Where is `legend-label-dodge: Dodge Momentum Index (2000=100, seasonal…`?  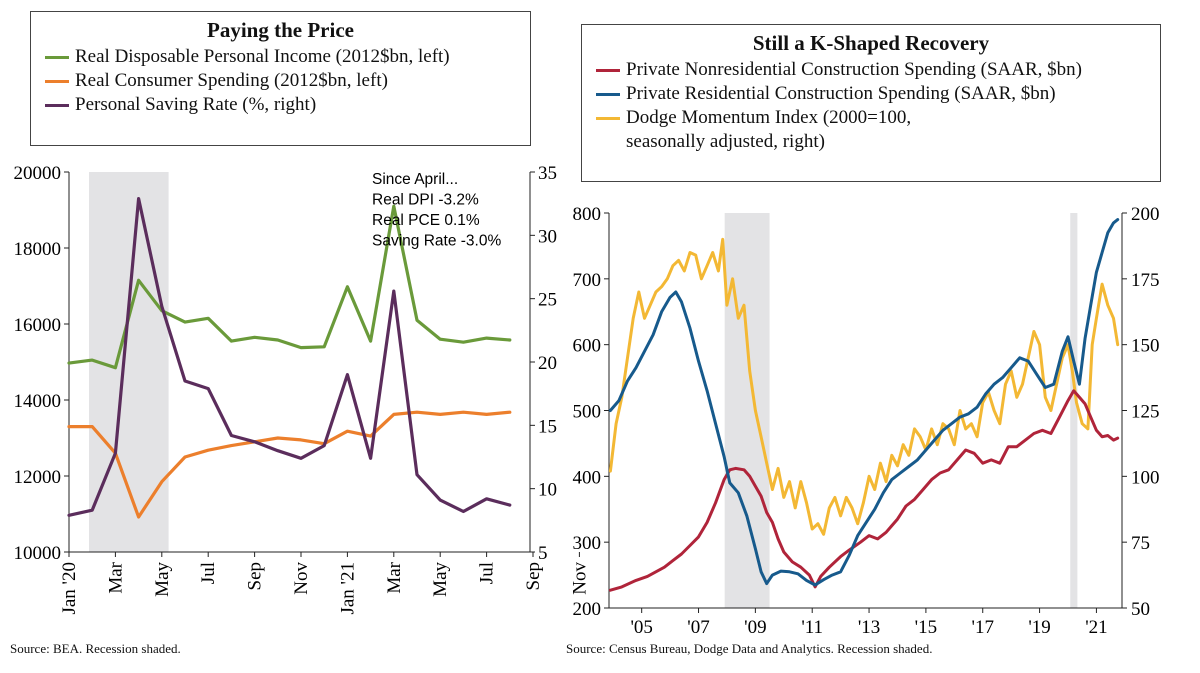 legend-label-dodge: Dodge Momentum Index (2000=100, seasonal… is located at coordinates (769, 129).